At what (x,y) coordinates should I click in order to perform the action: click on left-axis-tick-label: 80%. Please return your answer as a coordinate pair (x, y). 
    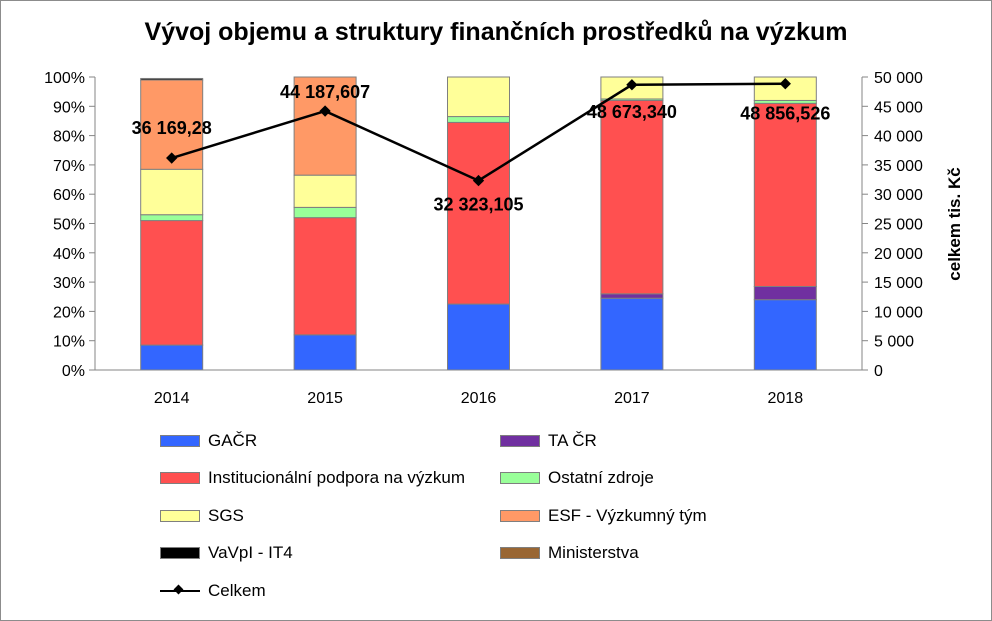
    Looking at the image, I should click on (69, 137).